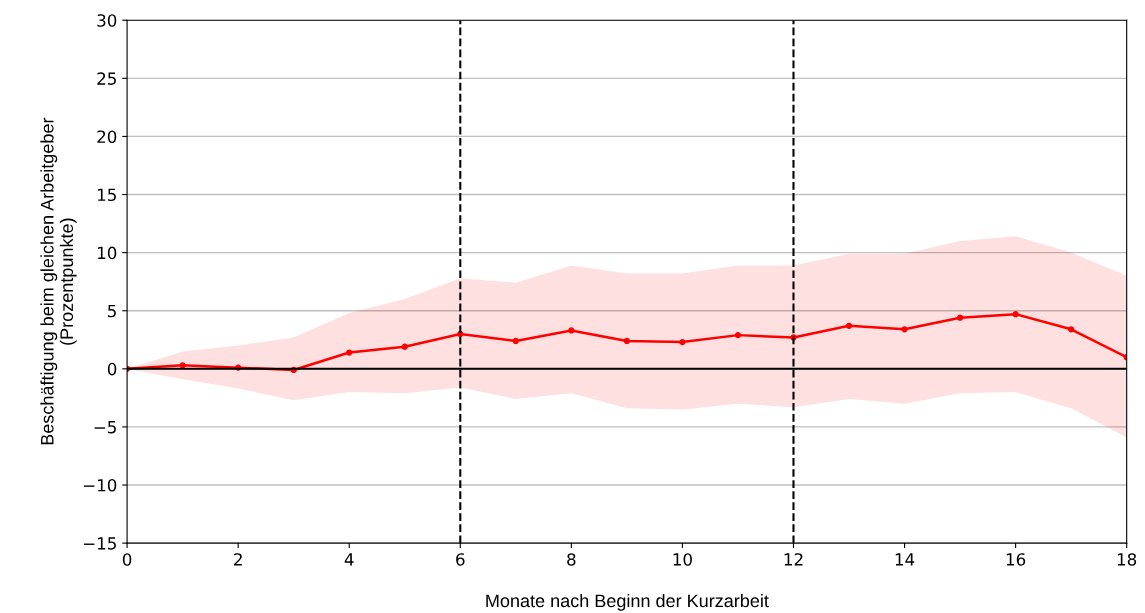 Image resolution: width=1145 pixels, height=613 pixels. What do you see at coordinates (99, 543) in the screenshot?
I see `y-tick-label: −15` at bounding box center [99, 543].